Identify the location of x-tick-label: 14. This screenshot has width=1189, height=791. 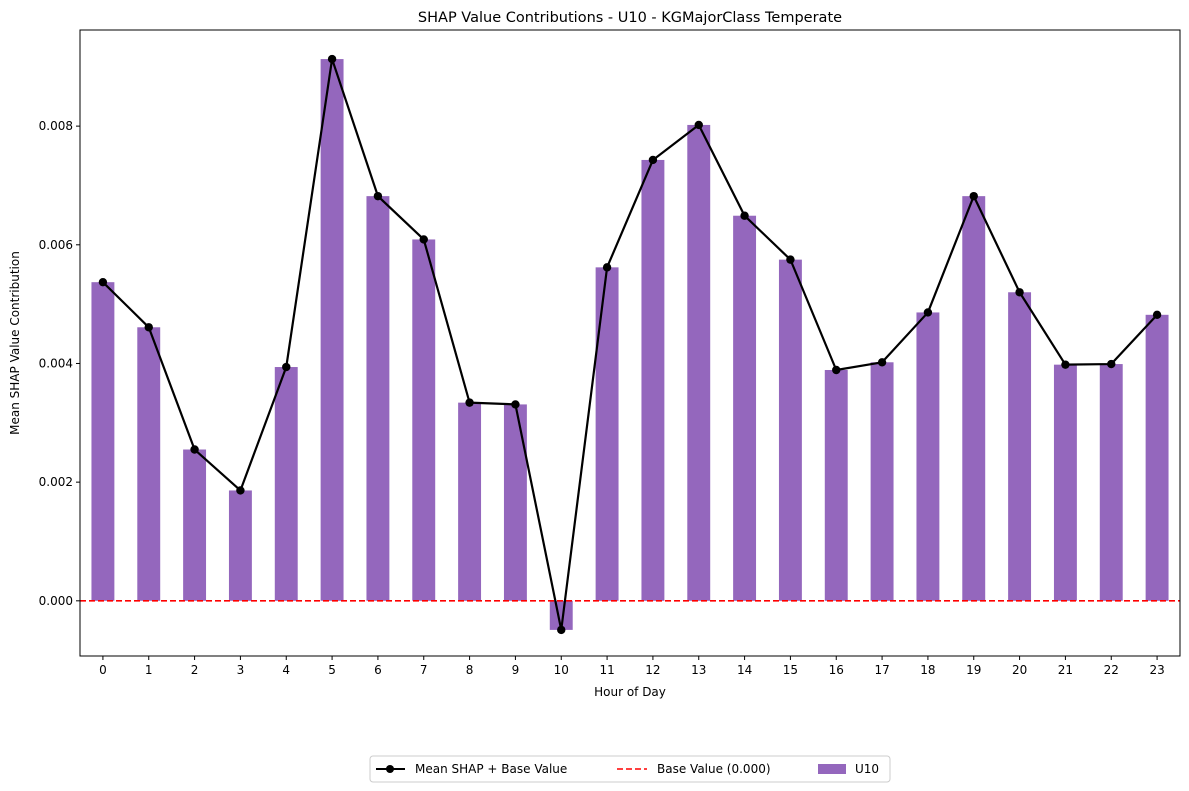
(744, 670).